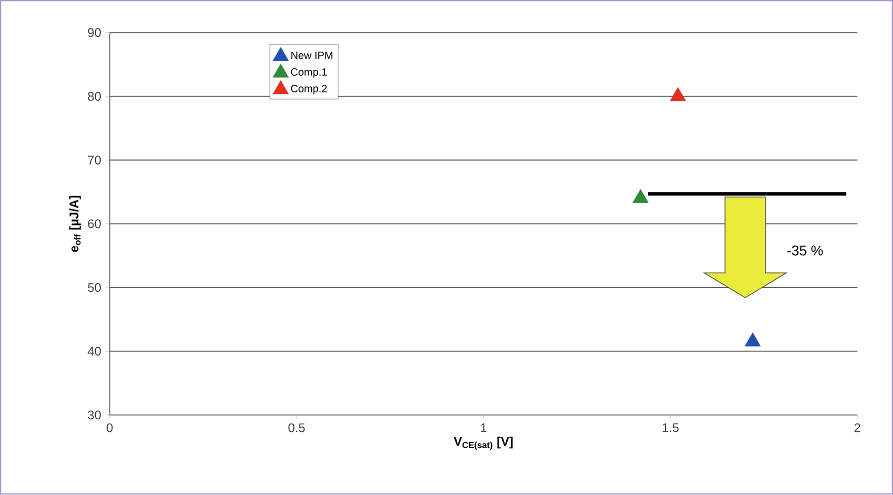 This screenshot has width=893, height=495. Describe the element at coordinates (94, 351) in the screenshot. I see `y-tick-label: 40` at that location.